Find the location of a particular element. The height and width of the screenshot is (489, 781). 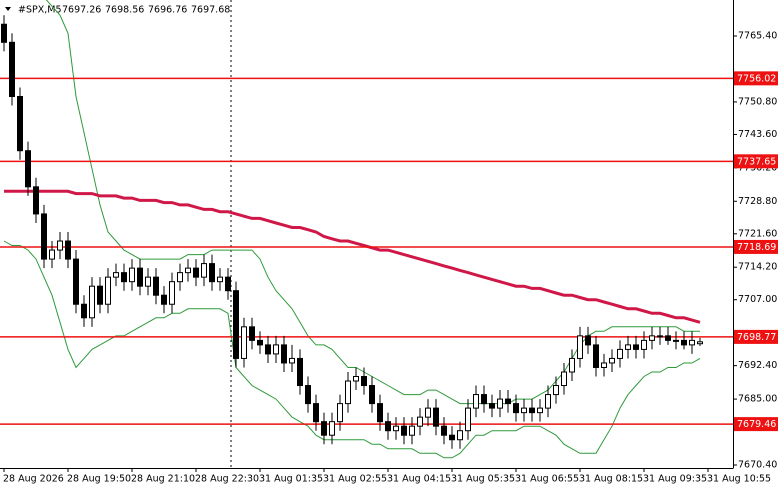

y-tick-label: 7721.60 is located at coordinates (757, 233).